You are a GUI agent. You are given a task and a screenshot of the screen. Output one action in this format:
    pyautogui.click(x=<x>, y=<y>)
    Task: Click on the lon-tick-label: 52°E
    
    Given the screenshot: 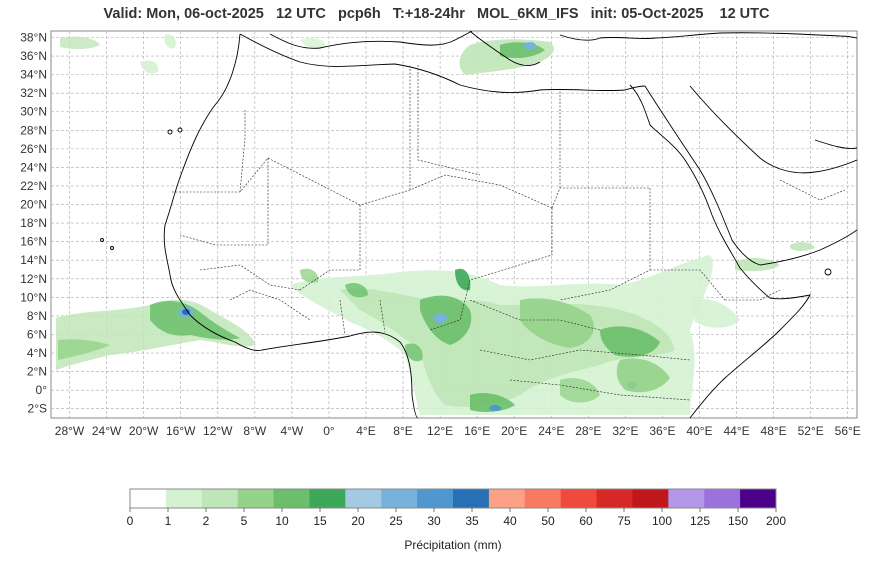 What is the action you would take?
    pyautogui.click(x=811, y=431)
    